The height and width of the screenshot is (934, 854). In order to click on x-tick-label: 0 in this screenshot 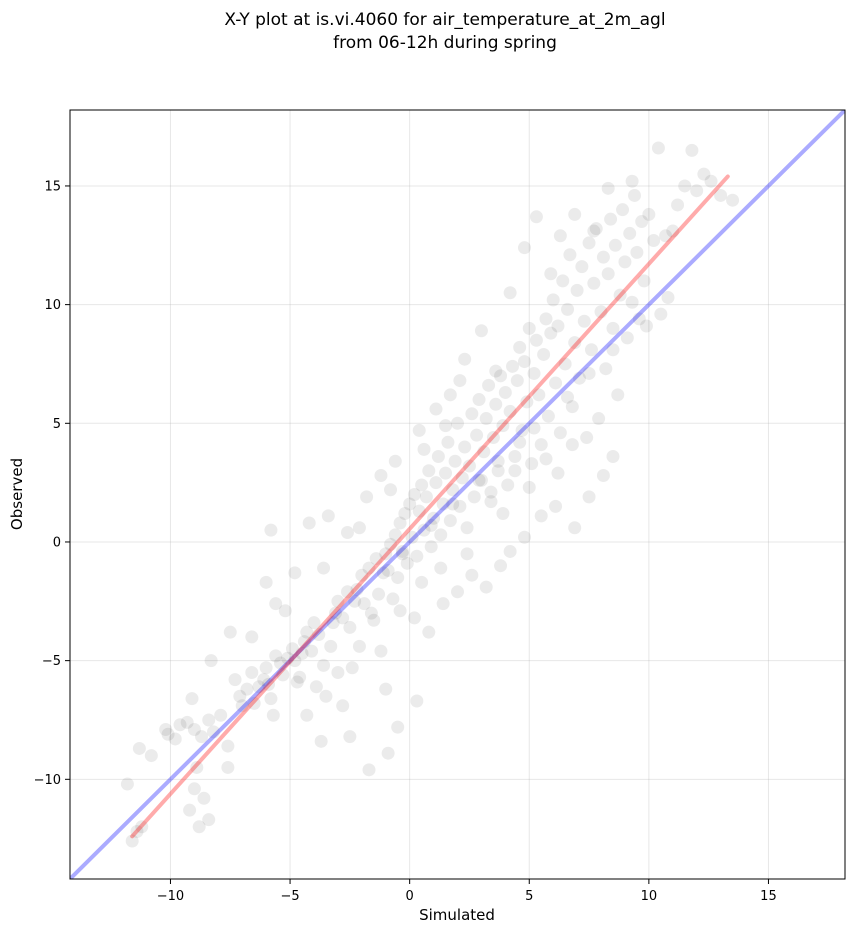, I will do `click(410, 896)`.